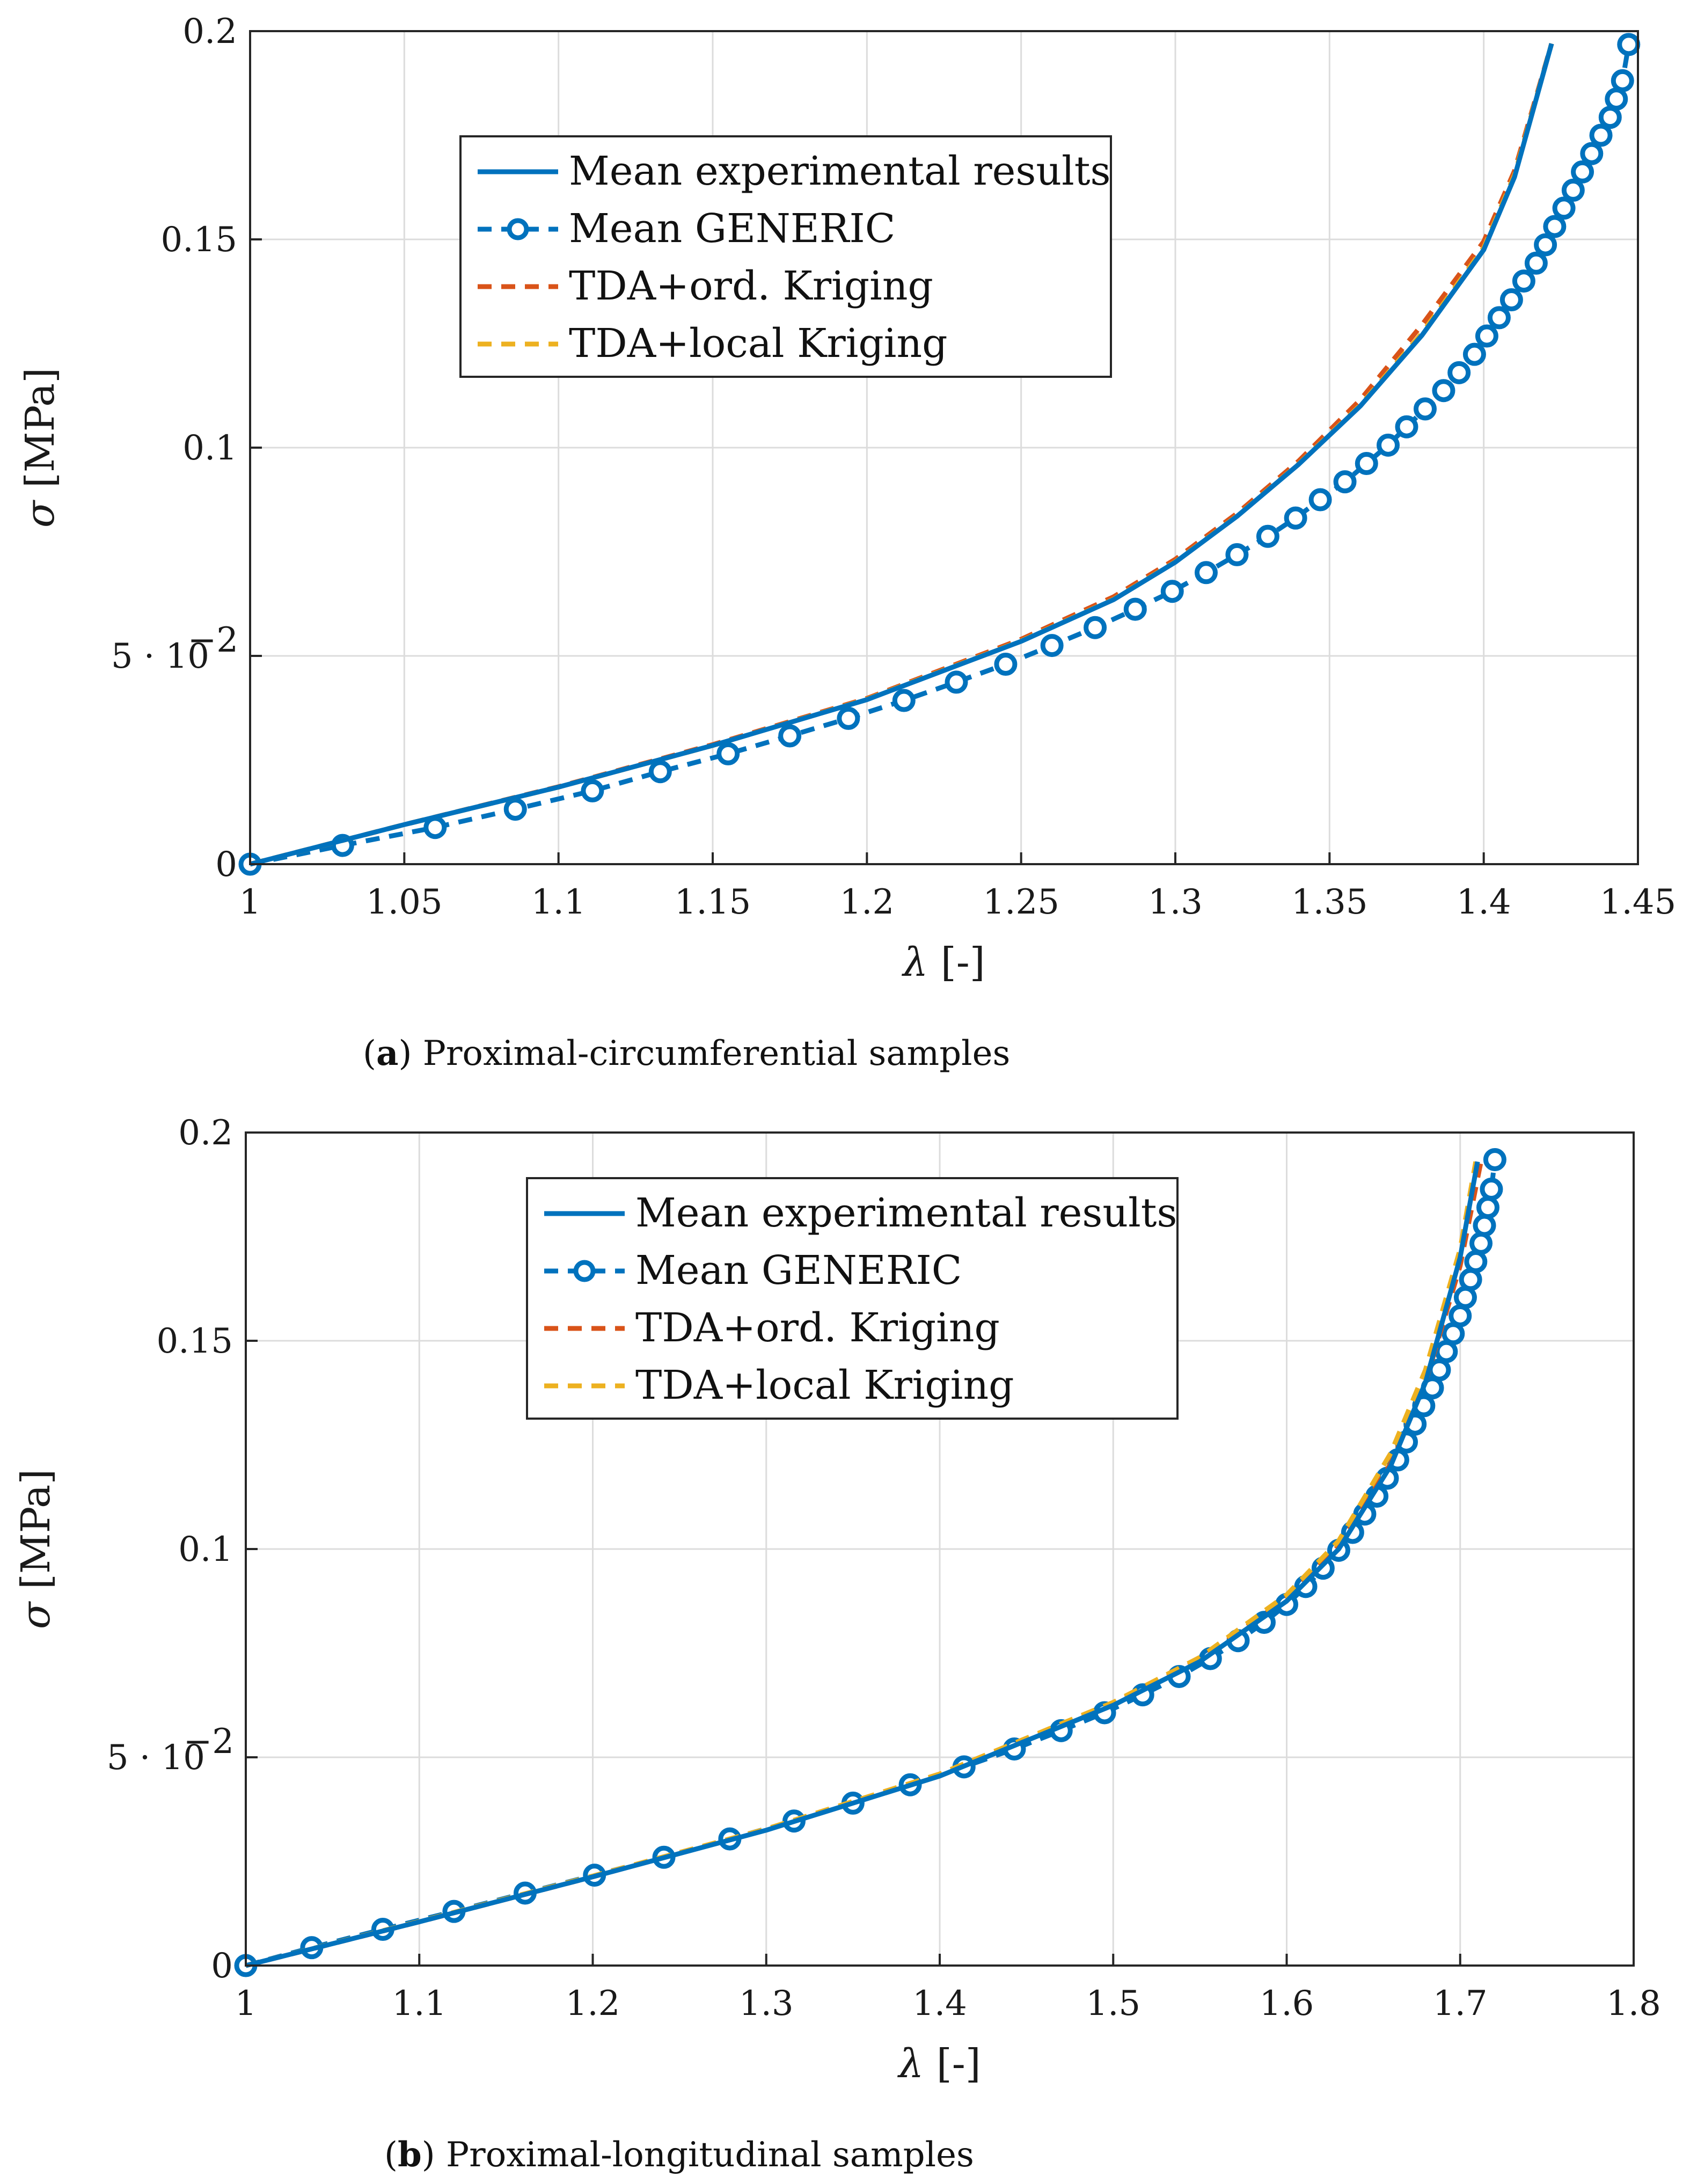  What do you see at coordinates (387, 1053) in the screenshot?
I see `caption-letter: a` at bounding box center [387, 1053].